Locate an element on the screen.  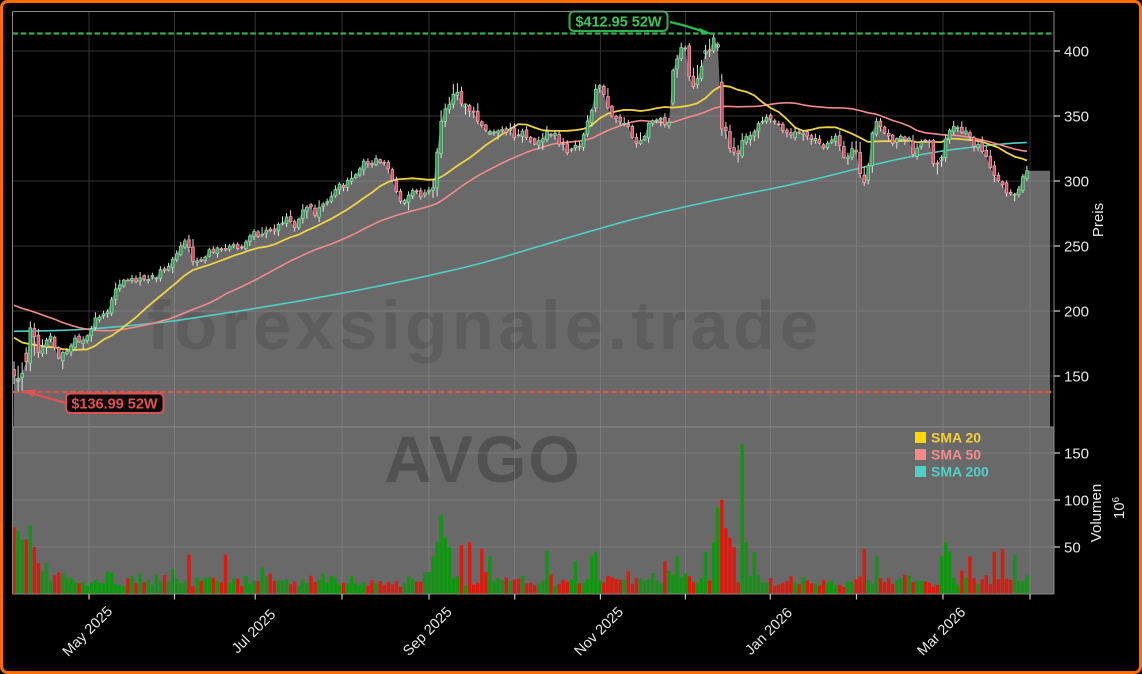
svg-text: SMA 50 is located at coordinates (956, 455).